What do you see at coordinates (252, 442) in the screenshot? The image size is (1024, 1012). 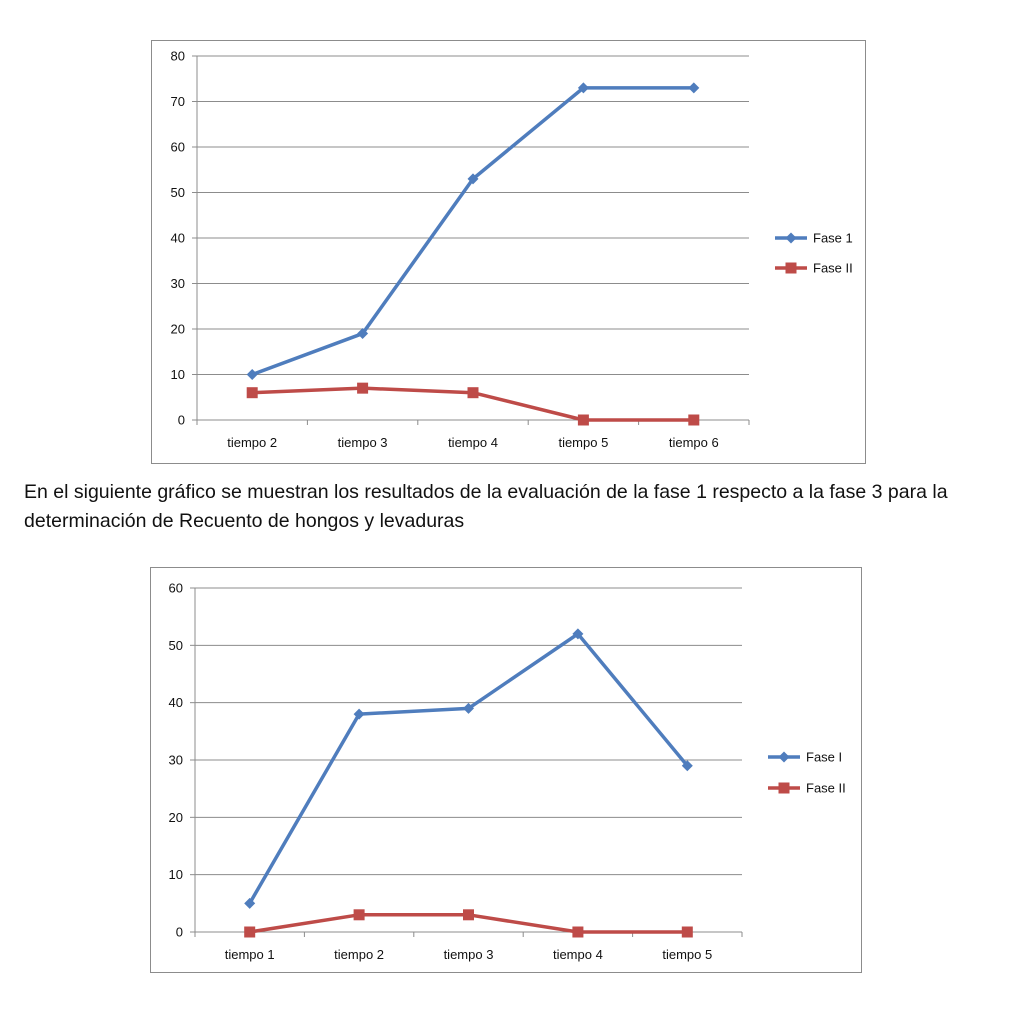 I see `chart-1-x-tick-label: tiempo 2` at bounding box center [252, 442].